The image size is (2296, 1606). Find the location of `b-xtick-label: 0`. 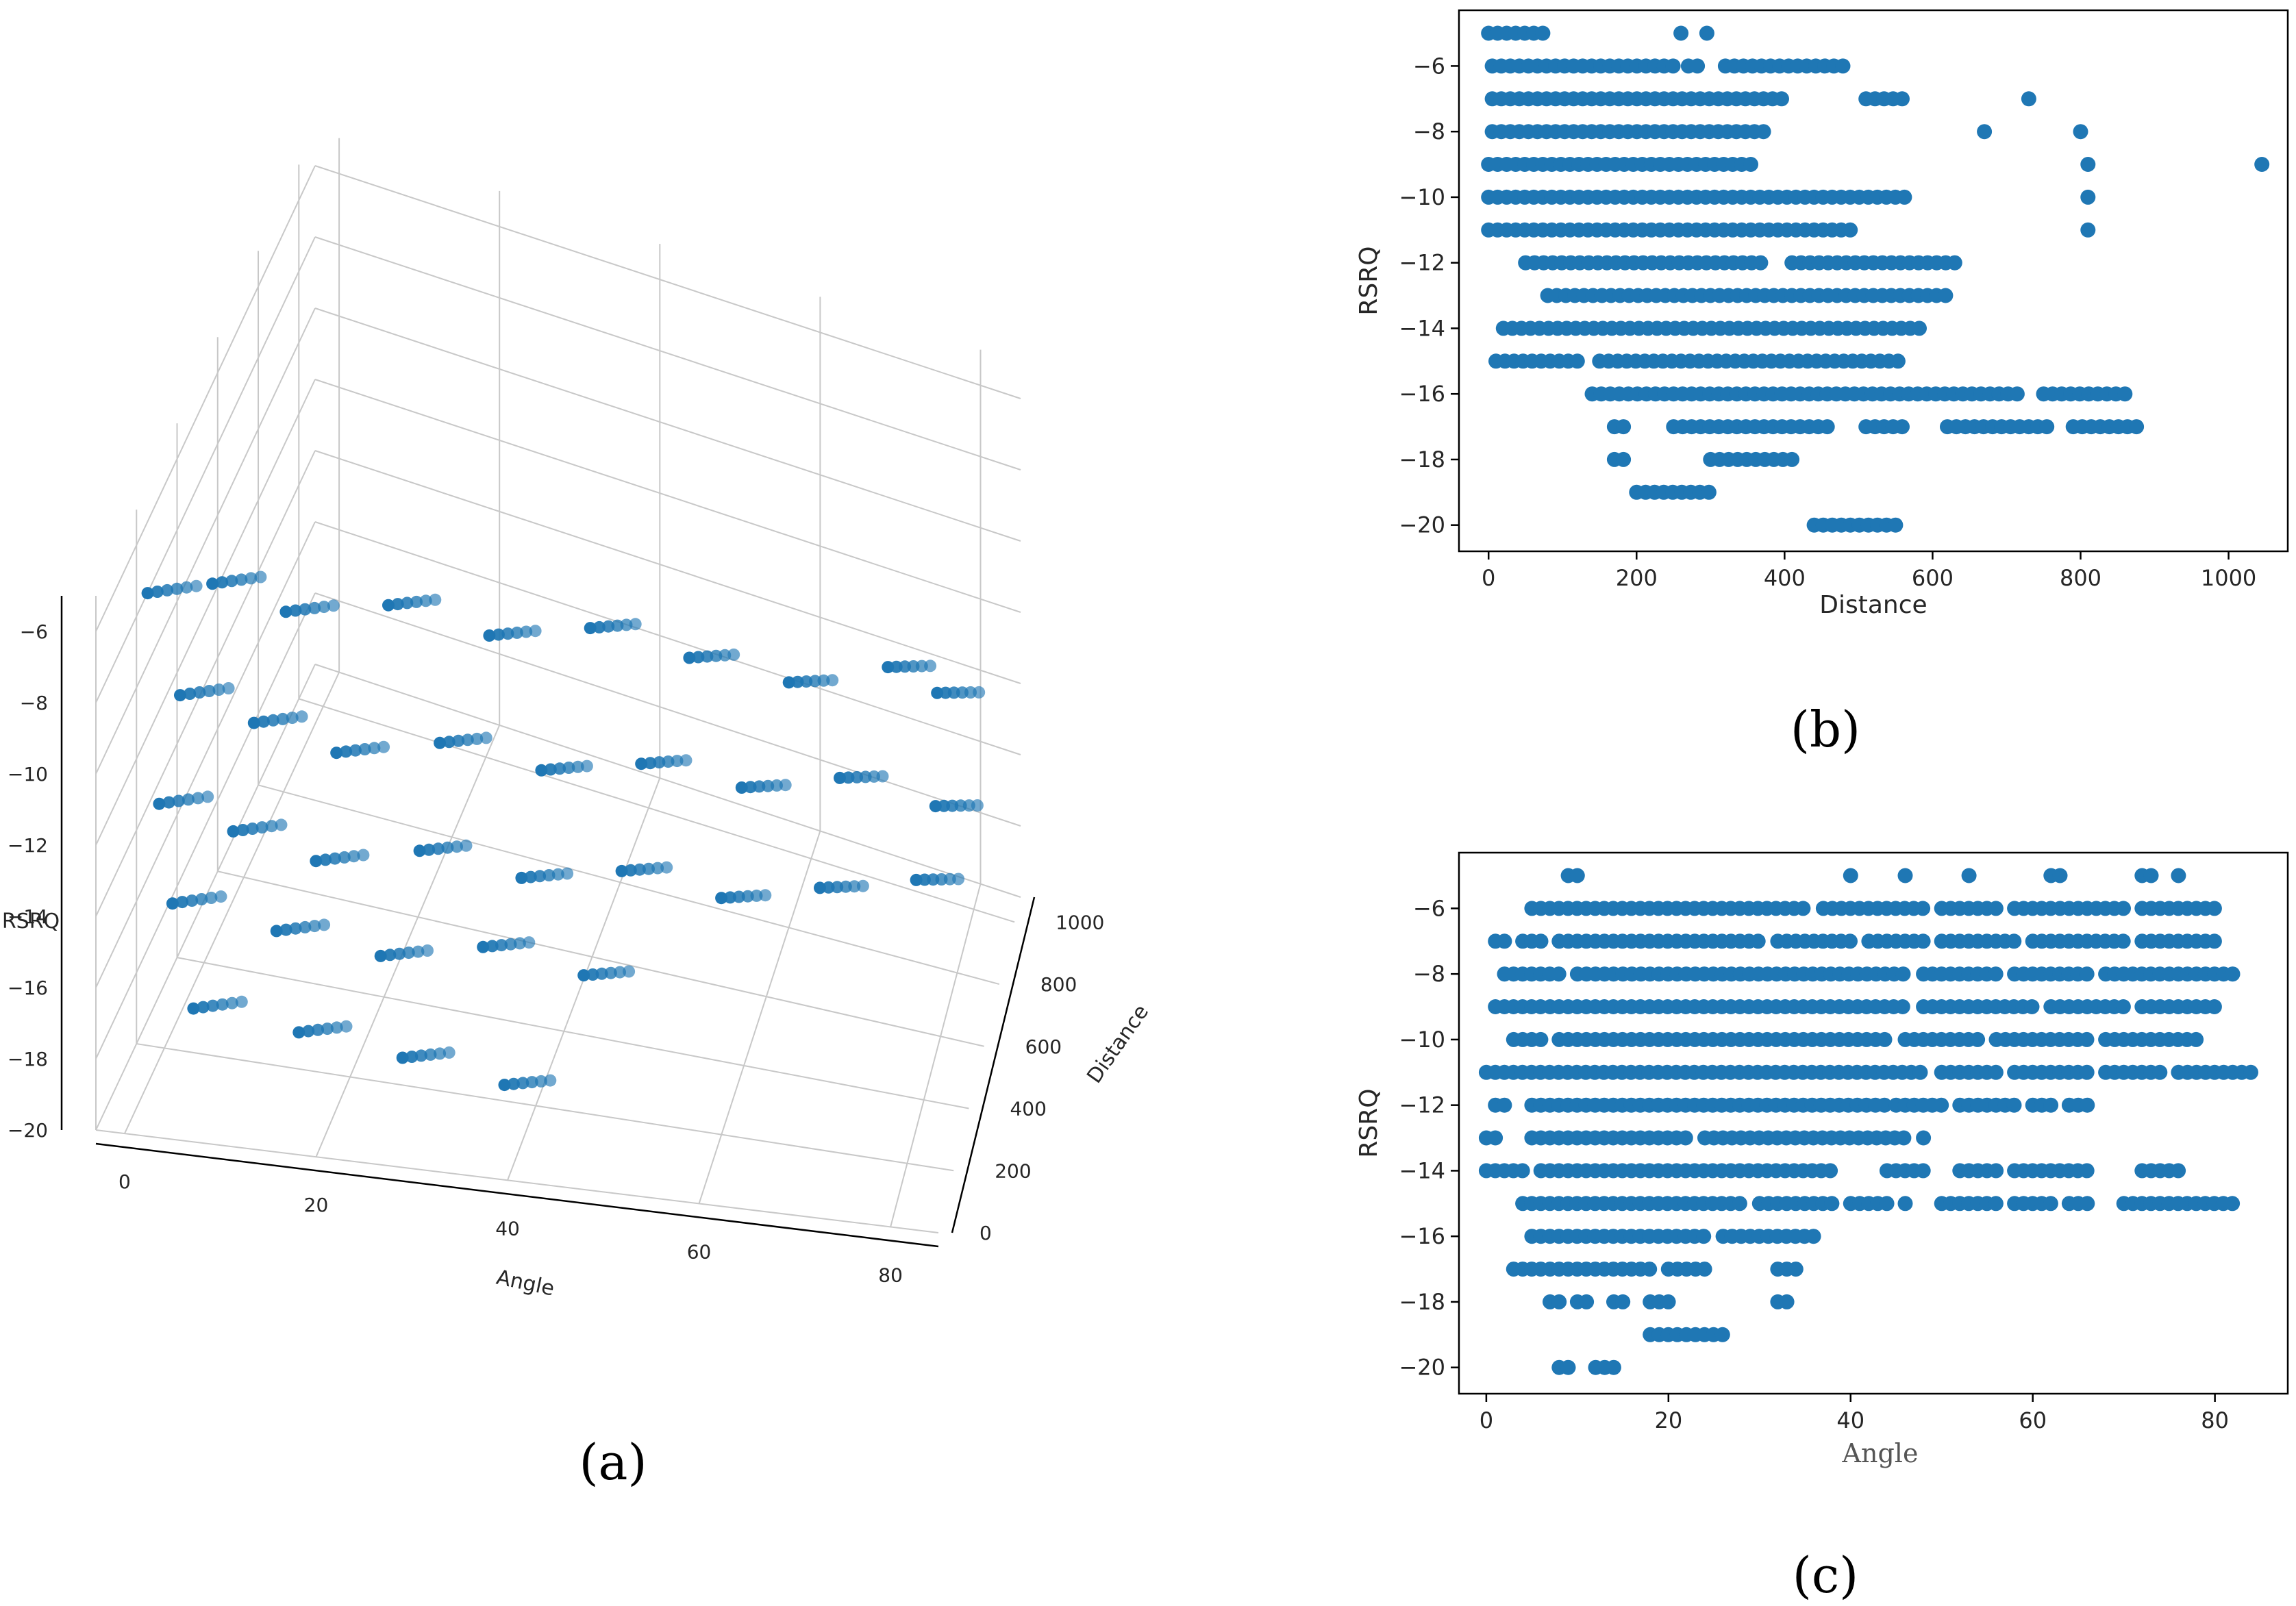

b-xtick-label: 0 is located at coordinates (1488, 578).